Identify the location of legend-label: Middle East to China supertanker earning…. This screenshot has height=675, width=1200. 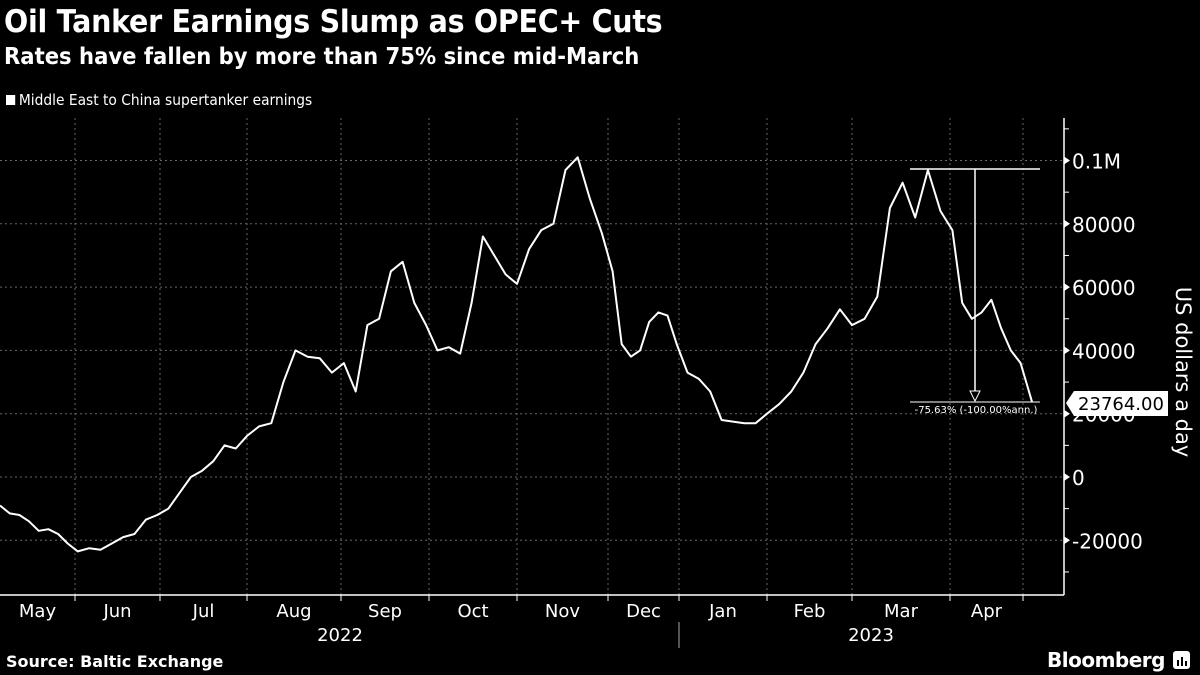
(165, 100).